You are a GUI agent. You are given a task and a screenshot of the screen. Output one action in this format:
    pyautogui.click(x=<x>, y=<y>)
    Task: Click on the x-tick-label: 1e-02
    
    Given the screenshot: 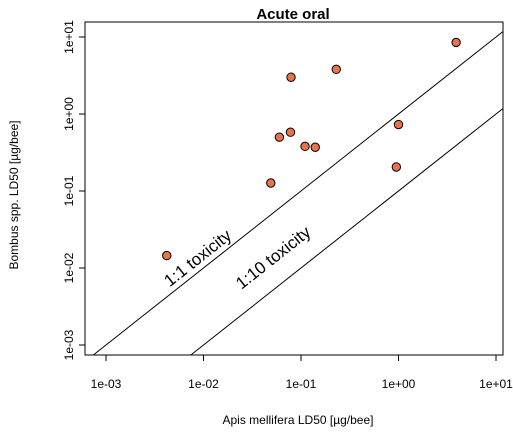 What is the action you would take?
    pyautogui.click(x=203, y=384)
    